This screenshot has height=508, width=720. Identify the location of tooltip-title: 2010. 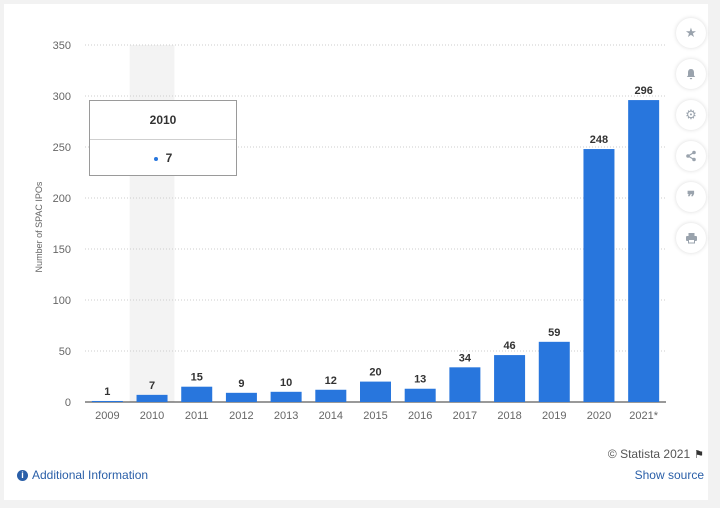
(163, 120).